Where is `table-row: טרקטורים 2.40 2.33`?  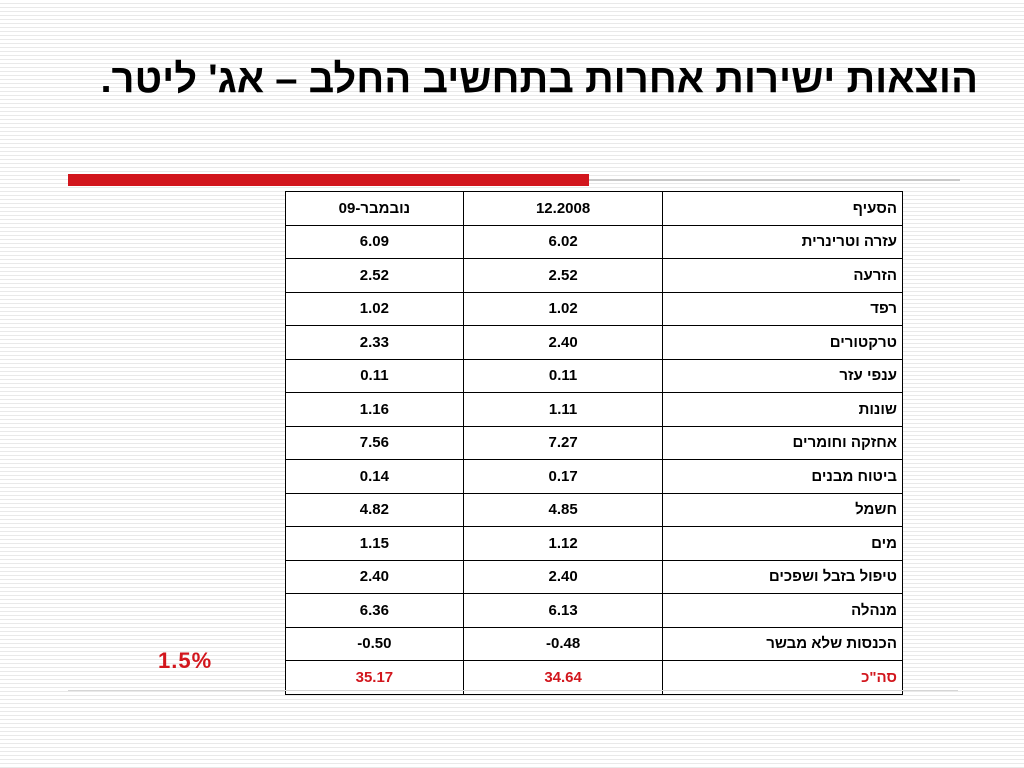
table-row: טרקטורים 2.40 2.33 is located at coordinates (594, 342).